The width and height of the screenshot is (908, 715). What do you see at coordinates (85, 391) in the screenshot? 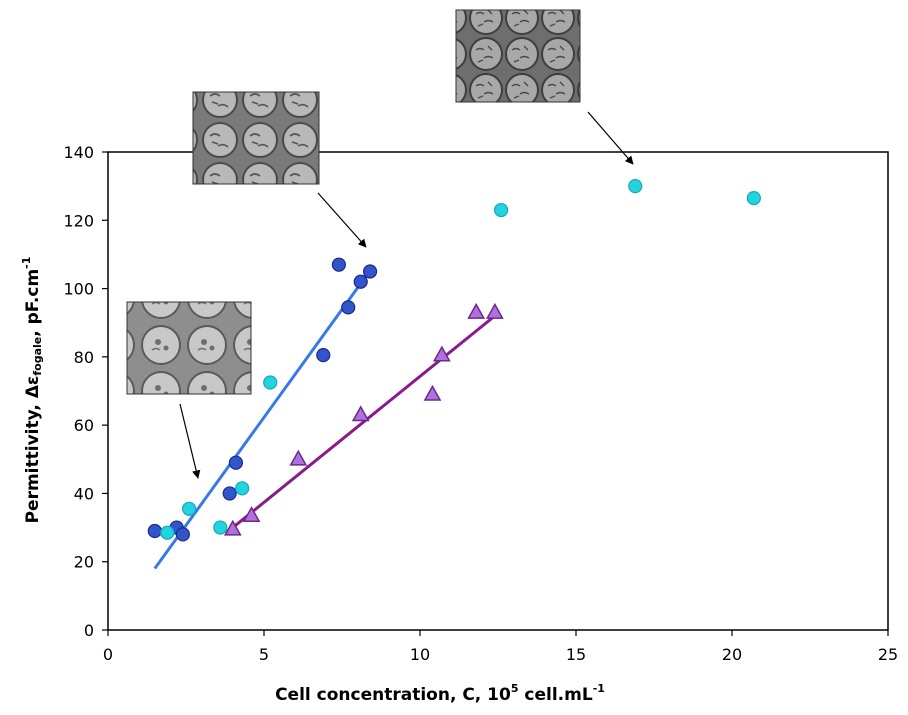
I see `y-axis-ticks: 0 20 40 60 80 100 120 140` at bounding box center [85, 391].